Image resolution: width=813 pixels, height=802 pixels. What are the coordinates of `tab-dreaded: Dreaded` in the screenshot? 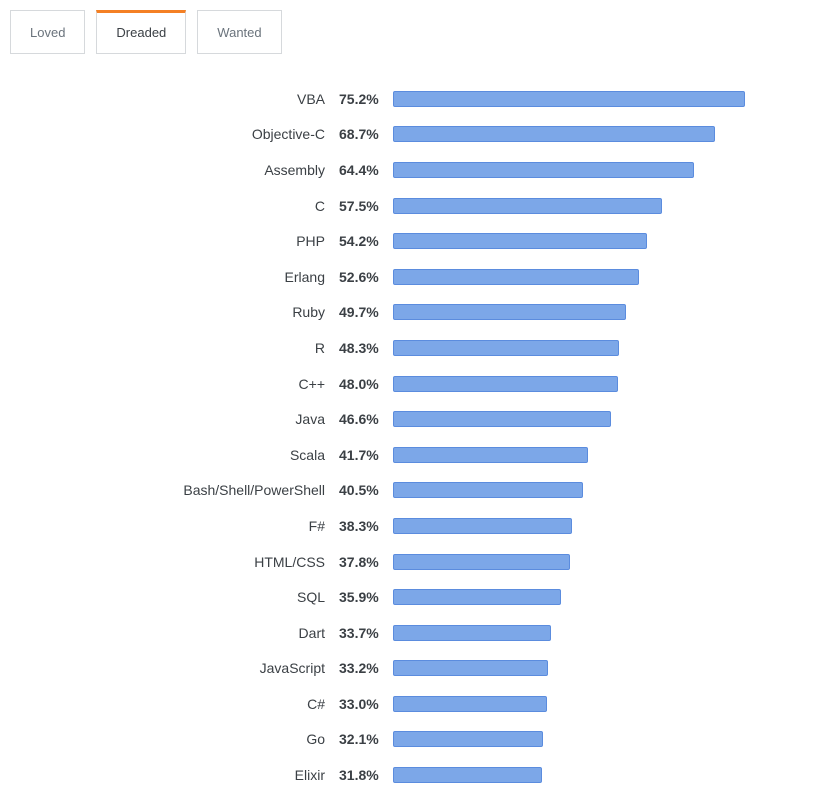 It's located at (141, 32).